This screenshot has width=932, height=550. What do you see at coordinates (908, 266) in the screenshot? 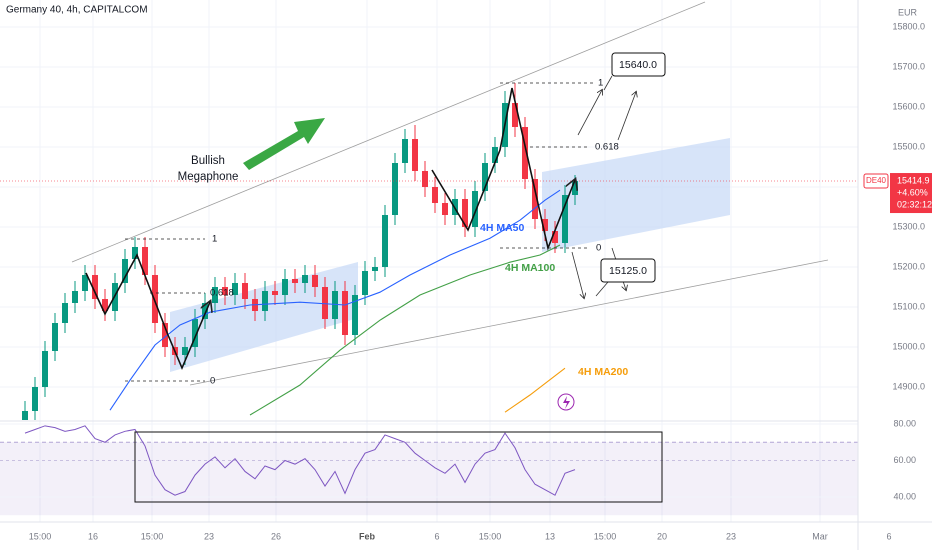
I see `y-tick-label: 15200.0` at bounding box center [908, 266].